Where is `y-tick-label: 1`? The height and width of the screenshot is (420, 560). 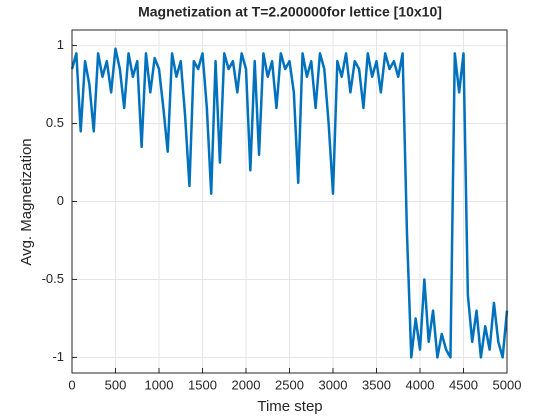 y-tick-label: 1 is located at coordinates (60, 44).